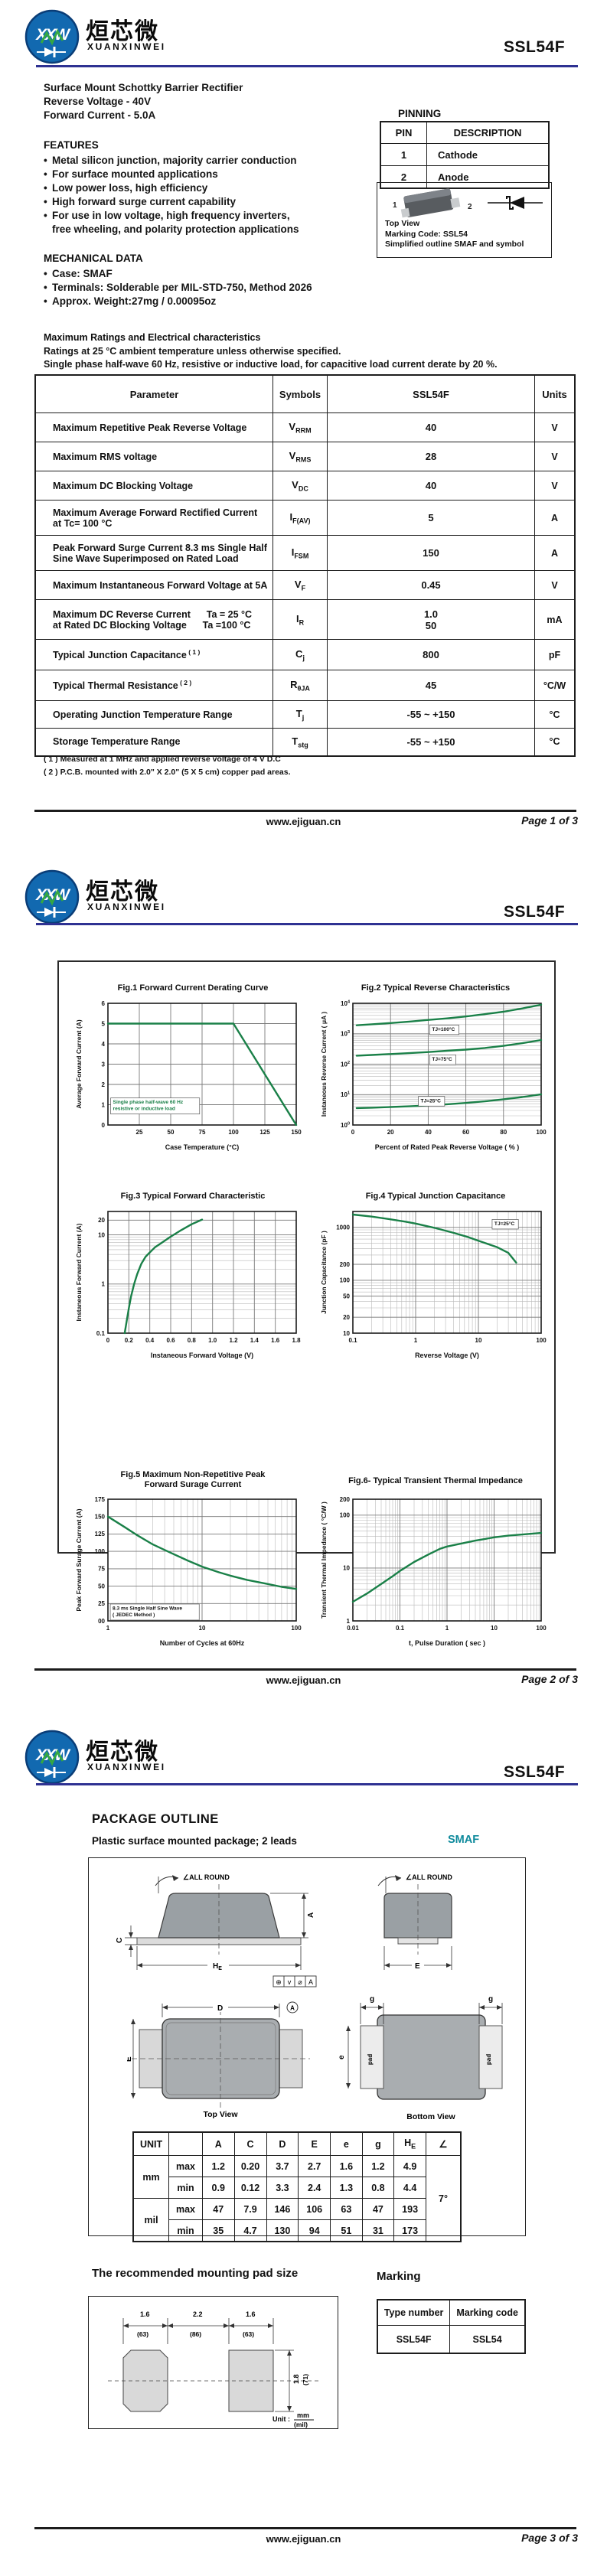 This screenshot has width=607, height=2576. What do you see at coordinates (154, 742) in the screenshot?
I see `cell: Storage Temperature Range` at bounding box center [154, 742].